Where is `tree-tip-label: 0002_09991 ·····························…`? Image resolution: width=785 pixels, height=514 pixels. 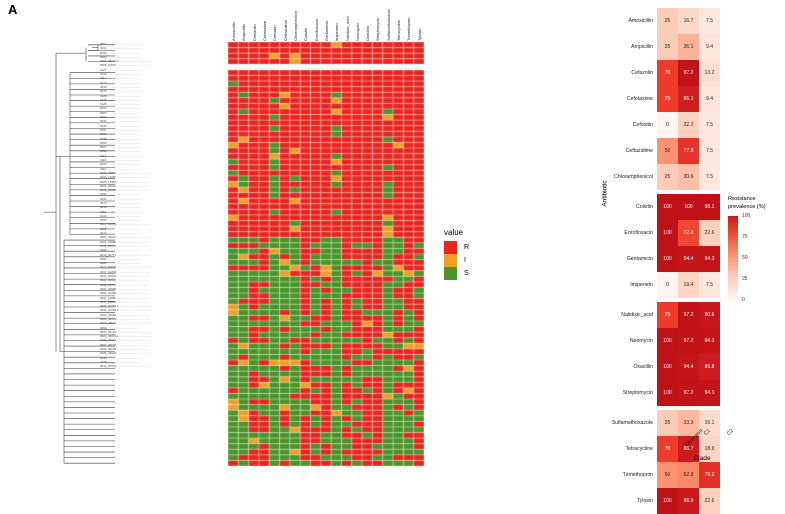
tree-tip-label: 0002_09991 ·····························… is located at coordinates (125, 280).